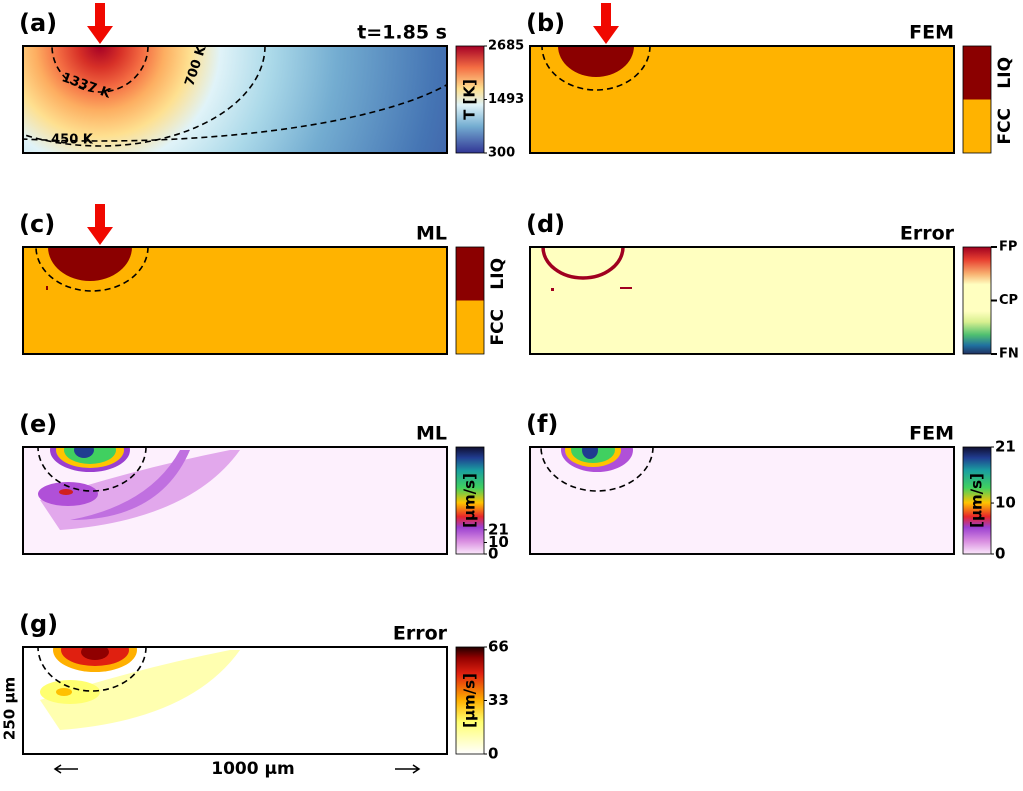 This screenshot has height=791, width=1023. Describe the element at coordinates (501, 153) in the screenshot. I see `colorbar-tick-label: 300` at that location.